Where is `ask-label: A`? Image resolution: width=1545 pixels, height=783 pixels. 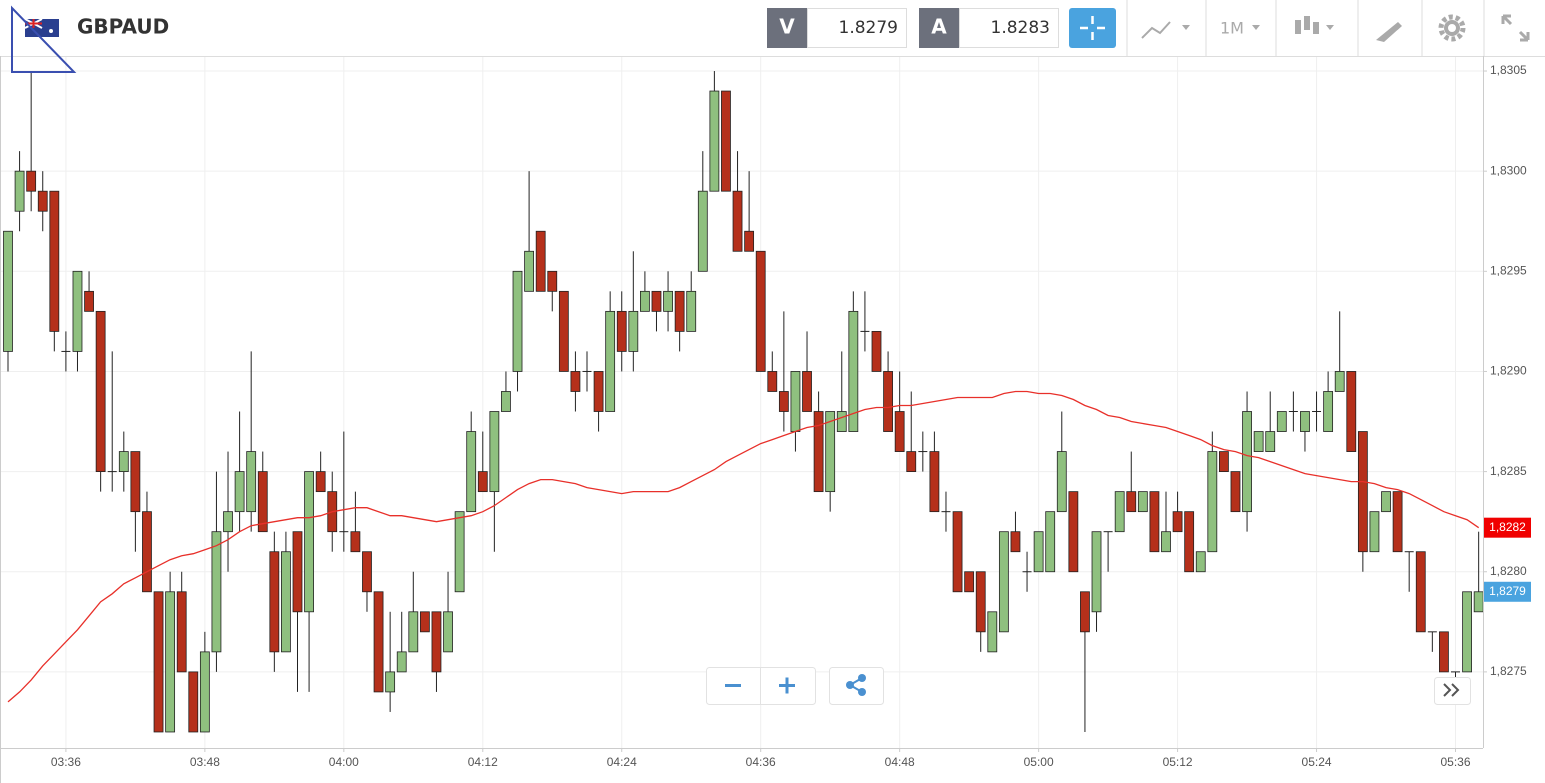 ask-label: A is located at coordinates (939, 27).